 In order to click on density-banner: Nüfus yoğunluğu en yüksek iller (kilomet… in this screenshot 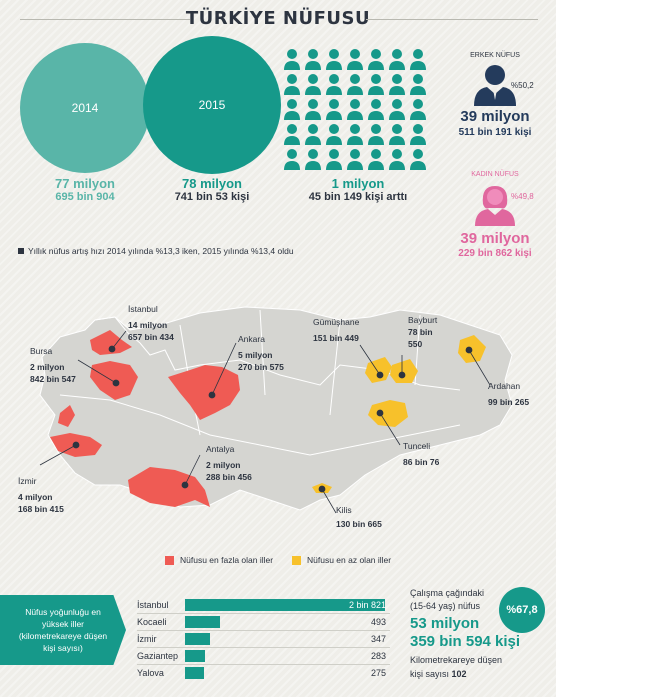, I will do `click(63, 630)`.